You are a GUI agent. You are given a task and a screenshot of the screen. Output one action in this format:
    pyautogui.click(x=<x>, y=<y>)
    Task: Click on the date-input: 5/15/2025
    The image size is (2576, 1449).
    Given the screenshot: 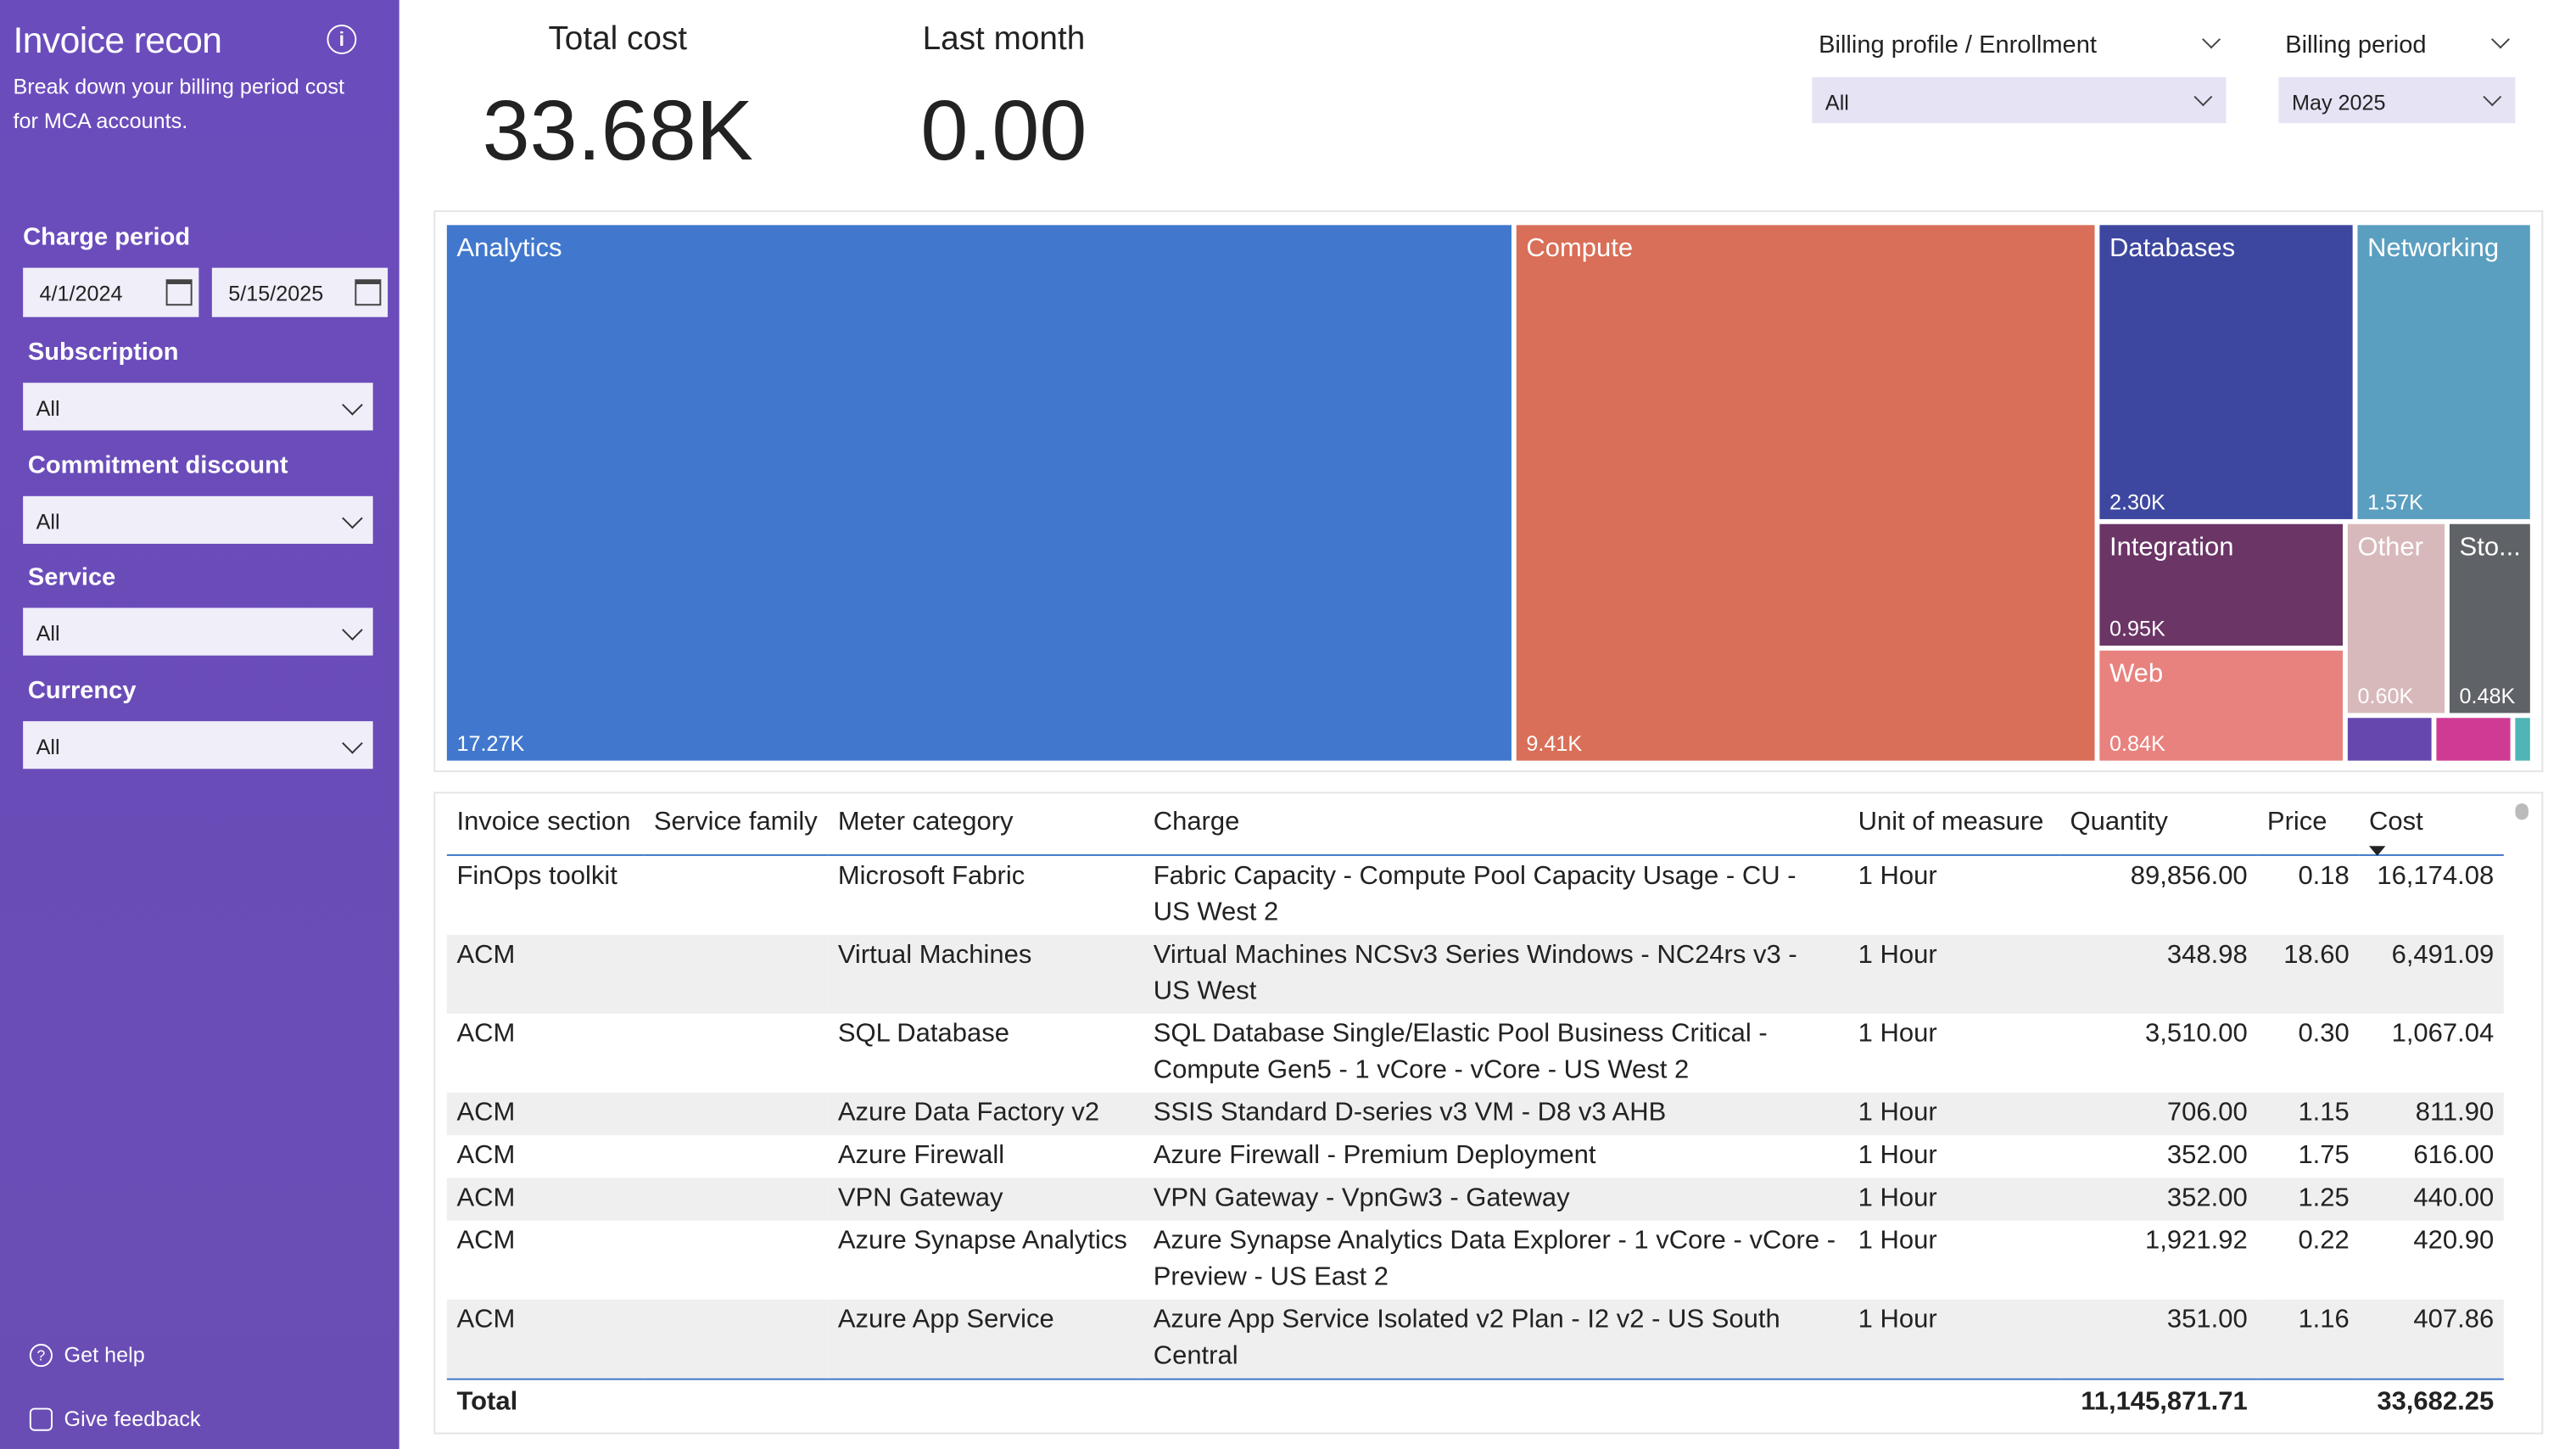 What is the action you would take?
    pyautogui.click(x=299, y=292)
    